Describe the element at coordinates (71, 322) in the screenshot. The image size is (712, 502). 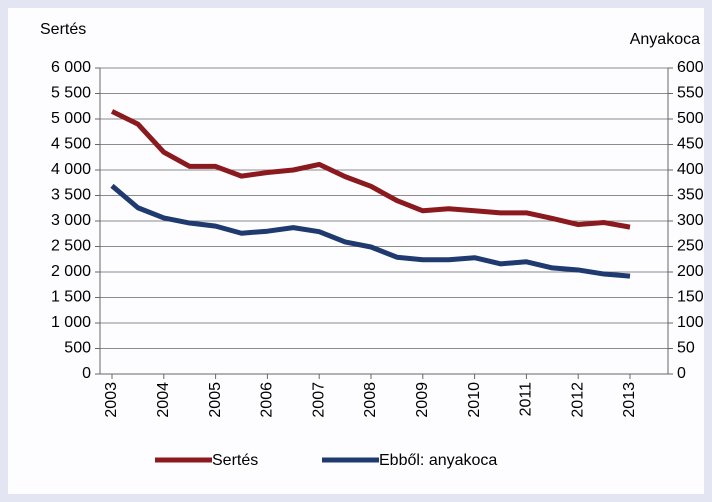
I see `y-tick-label: 1 000` at that location.